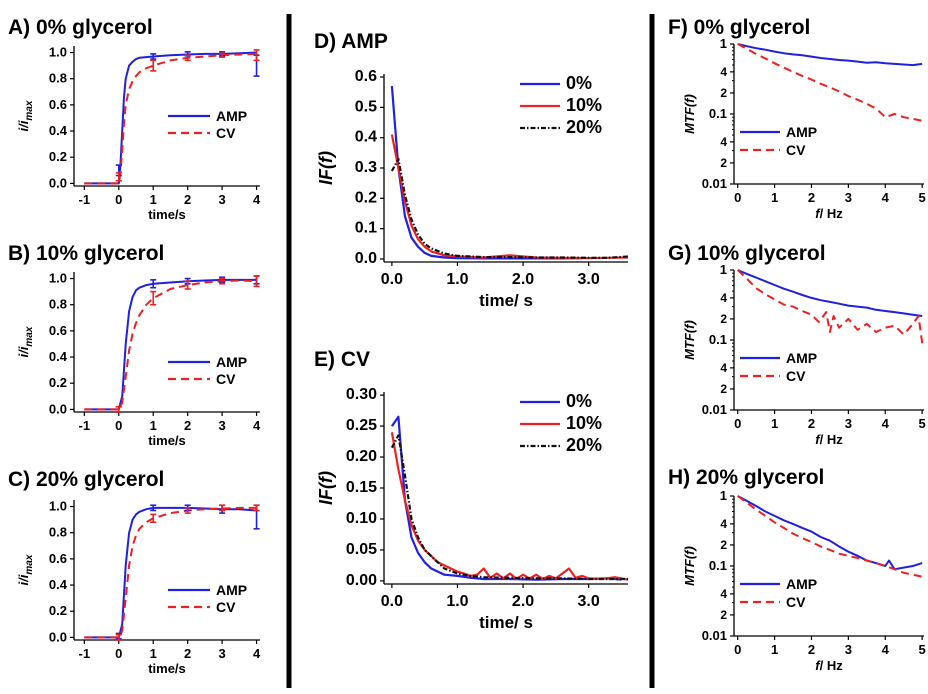 The height and width of the screenshot is (694, 928). What do you see at coordinates (829, 213) in the screenshot?
I see `x-axis-label: f/ Hz` at bounding box center [829, 213].